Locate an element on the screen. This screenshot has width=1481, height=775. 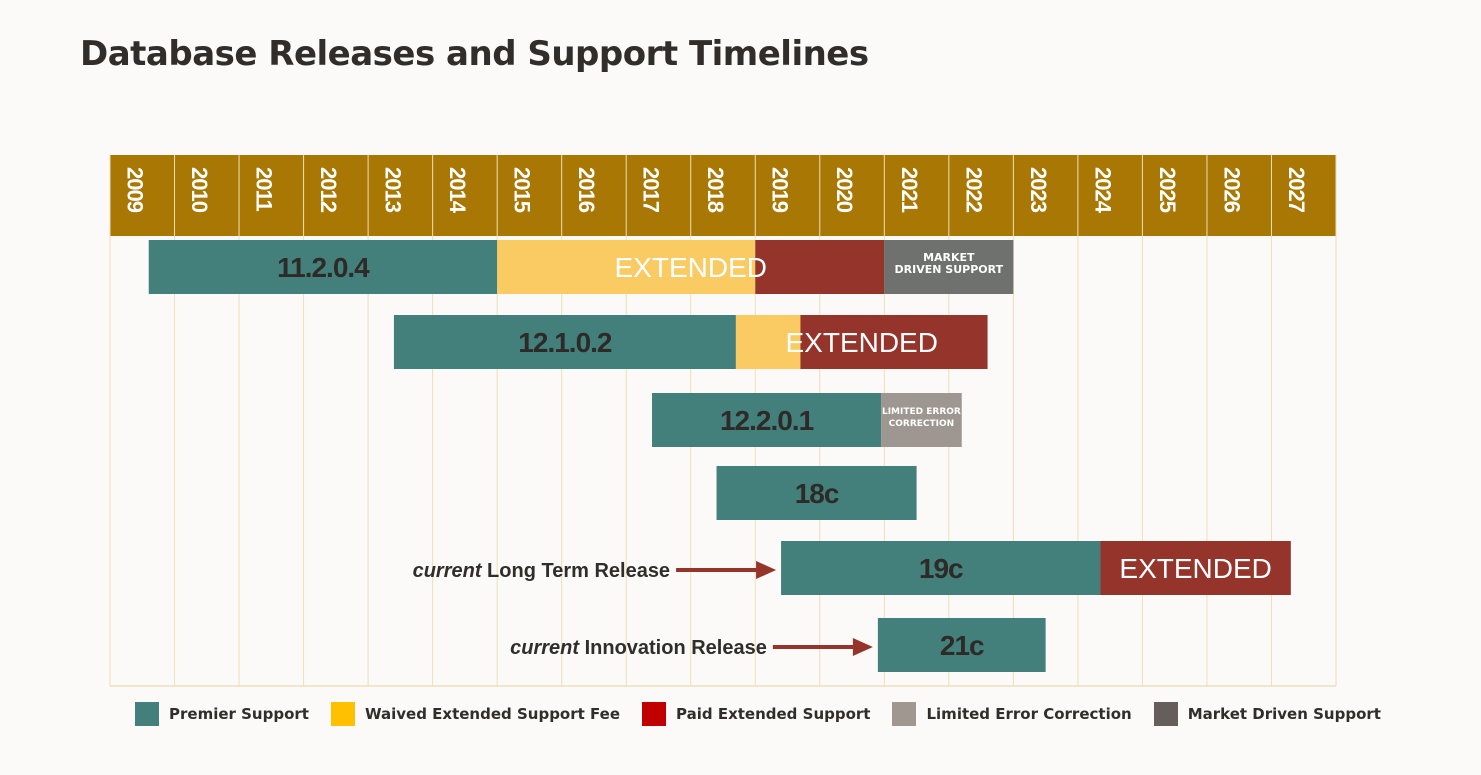
x-tick-label: 2014 is located at coordinates (457, 190).